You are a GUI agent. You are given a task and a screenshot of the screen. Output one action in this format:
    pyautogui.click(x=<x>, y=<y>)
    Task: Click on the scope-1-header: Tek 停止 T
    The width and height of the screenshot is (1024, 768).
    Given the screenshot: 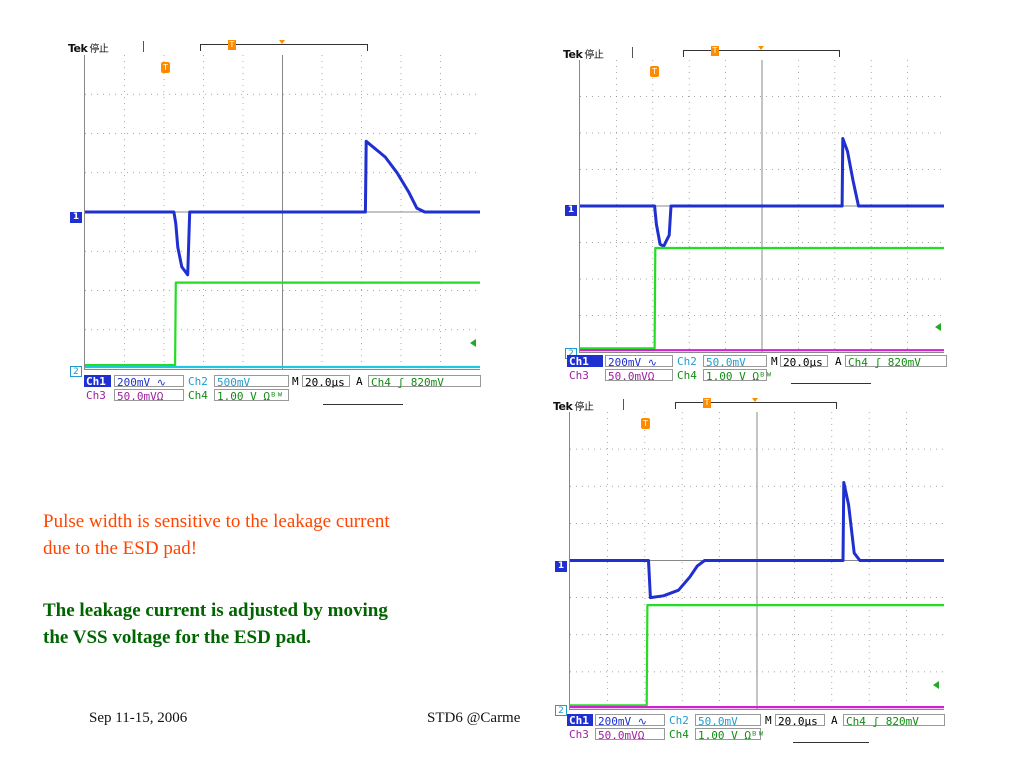 What is the action you would take?
    pyautogui.click(x=276, y=47)
    